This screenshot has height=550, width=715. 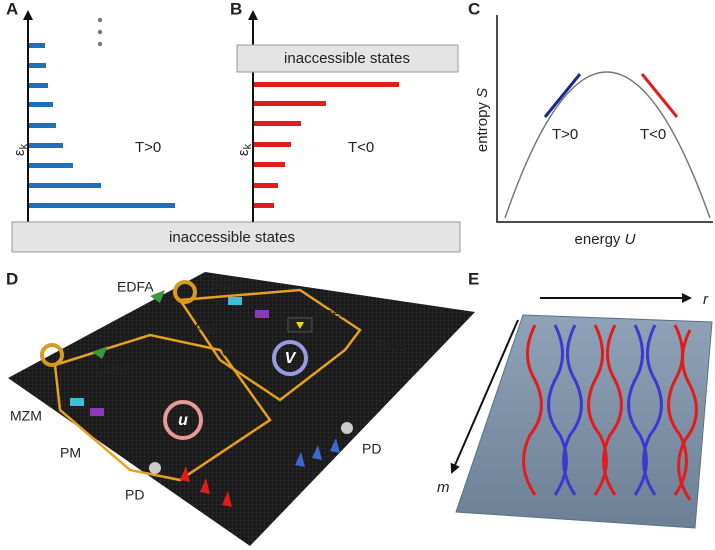 What do you see at coordinates (630, 239) in the screenshot?
I see `axis-label-var: U` at bounding box center [630, 239].